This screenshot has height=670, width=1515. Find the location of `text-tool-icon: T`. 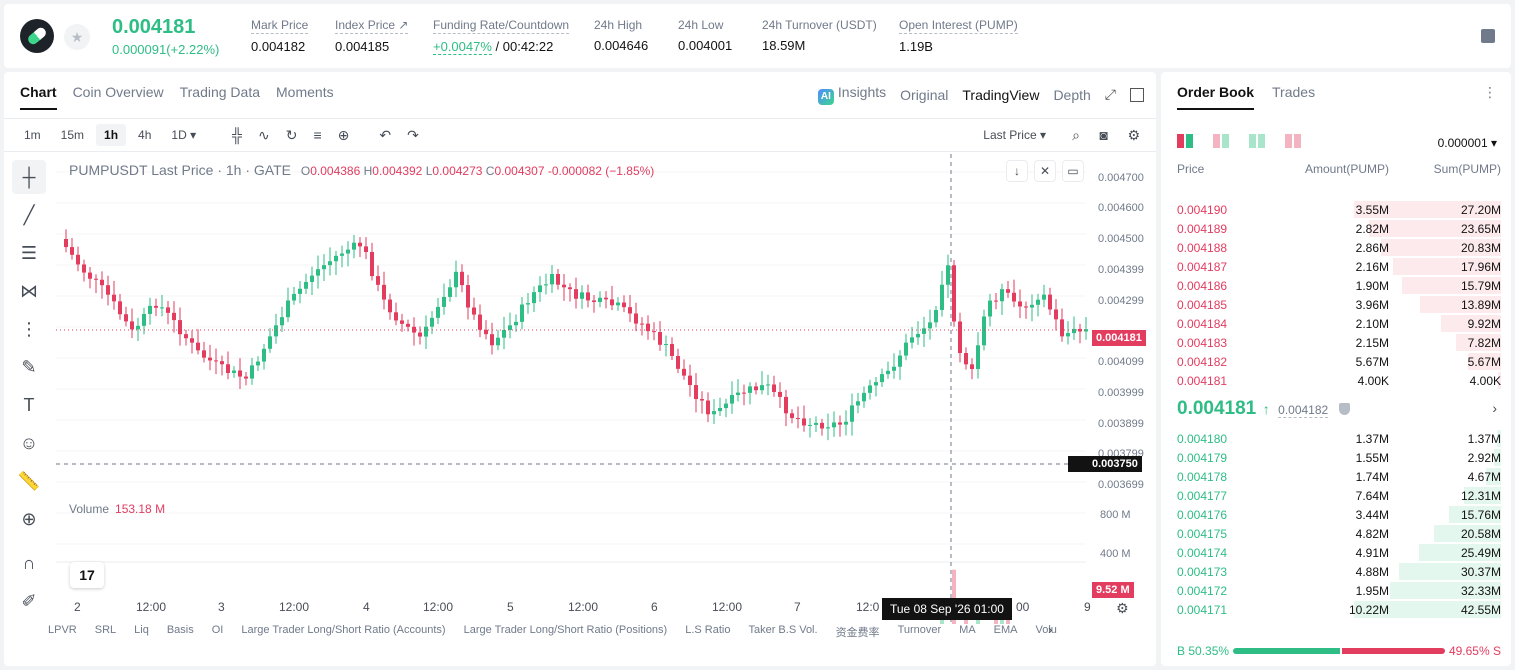

text-tool-icon: T is located at coordinates (29, 404).